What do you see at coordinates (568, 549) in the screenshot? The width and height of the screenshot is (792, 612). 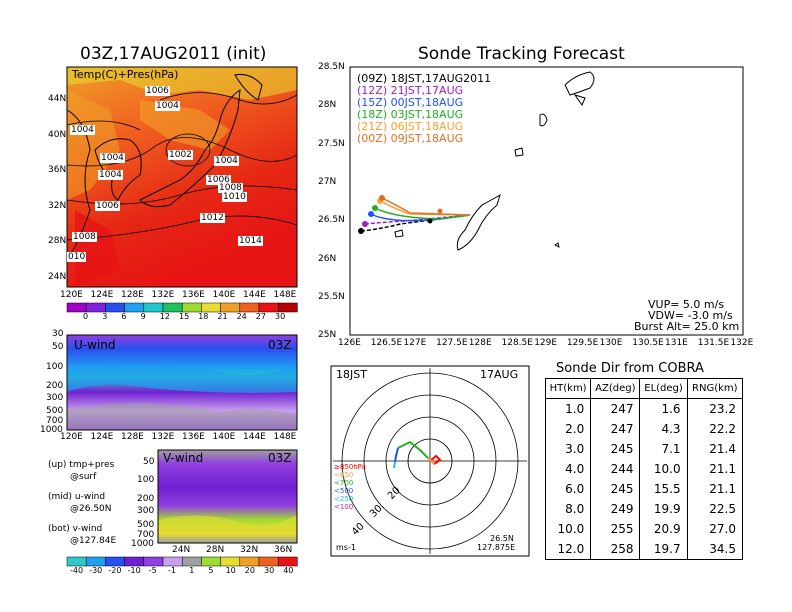 I see `table-cell: 12.0` at bounding box center [568, 549].